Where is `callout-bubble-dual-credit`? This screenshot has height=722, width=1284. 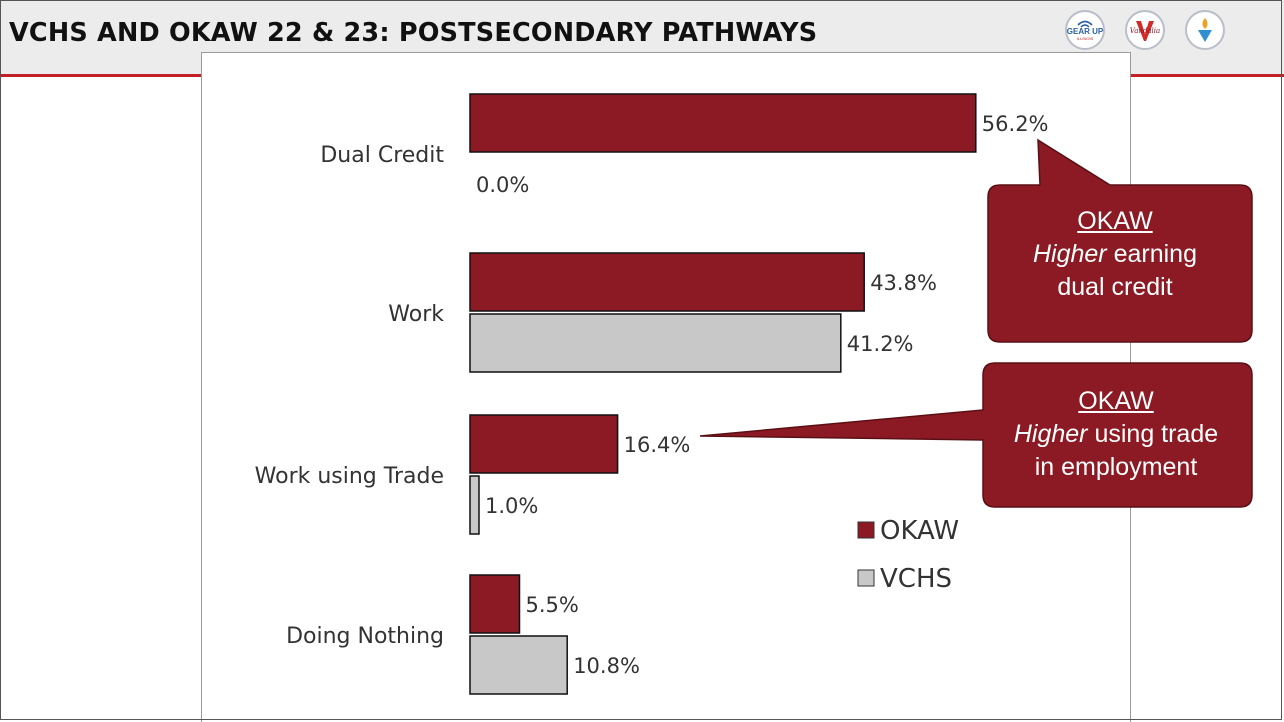
callout-bubble-dual-credit is located at coordinates (1120, 240).